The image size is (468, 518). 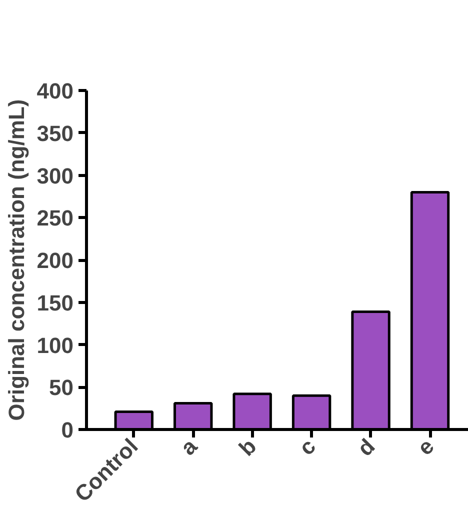 What do you see at coordinates (55, 133) in the screenshot?
I see `y-tick-label: 350` at bounding box center [55, 133].